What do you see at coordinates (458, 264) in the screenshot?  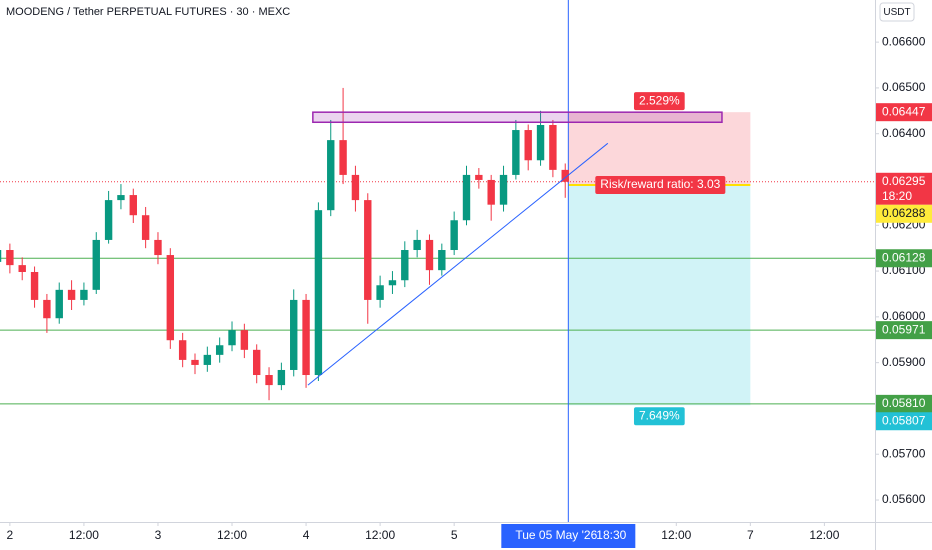 I see `trendline` at bounding box center [458, 264].